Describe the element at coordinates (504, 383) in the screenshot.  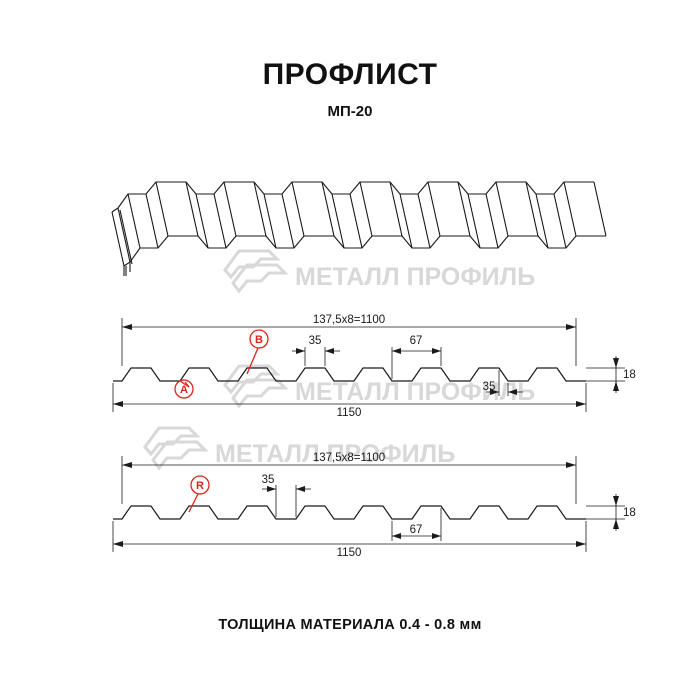
I see `dim-top-rib-right` at that location.